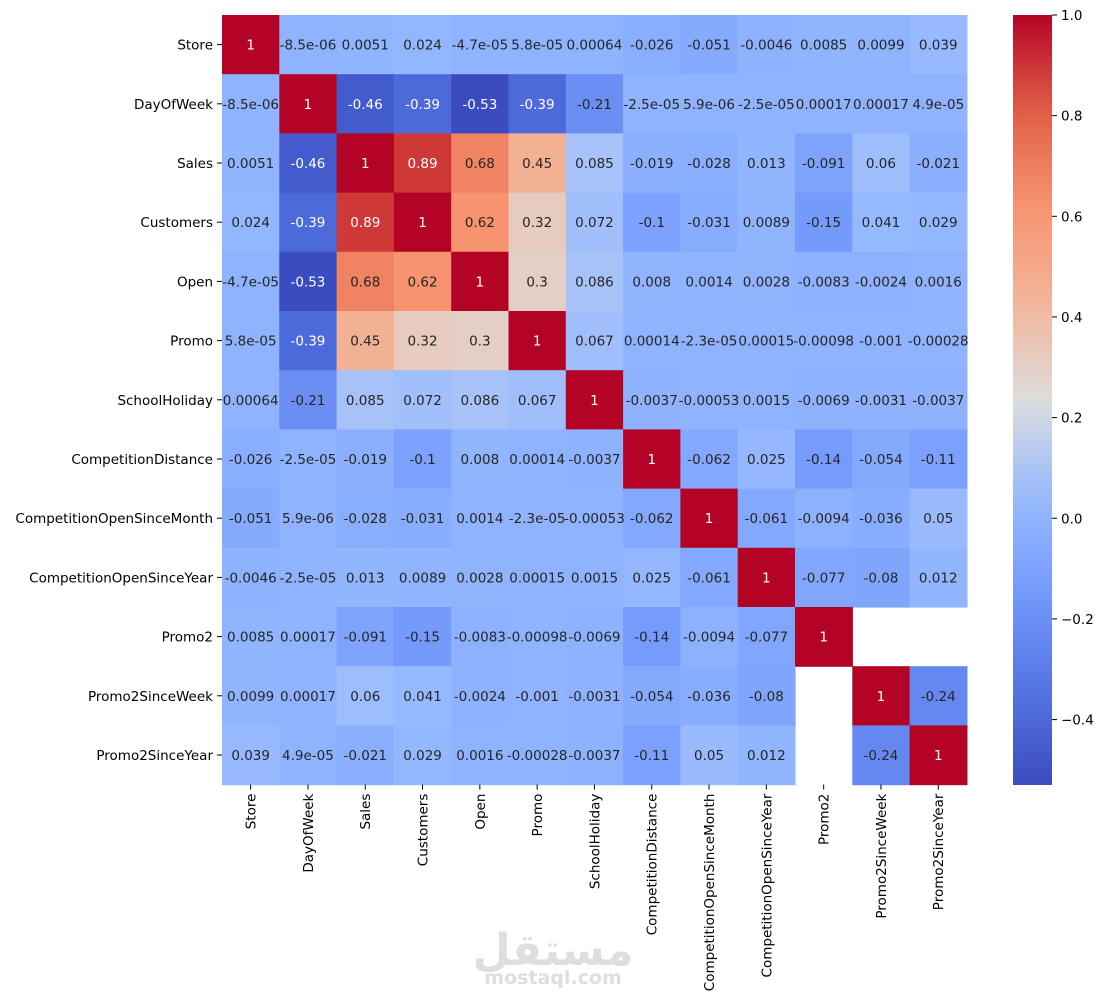  Describe the element at coordinates (767, 519) in the screenshot. I see `cell-value-label: -0.061` at that location.